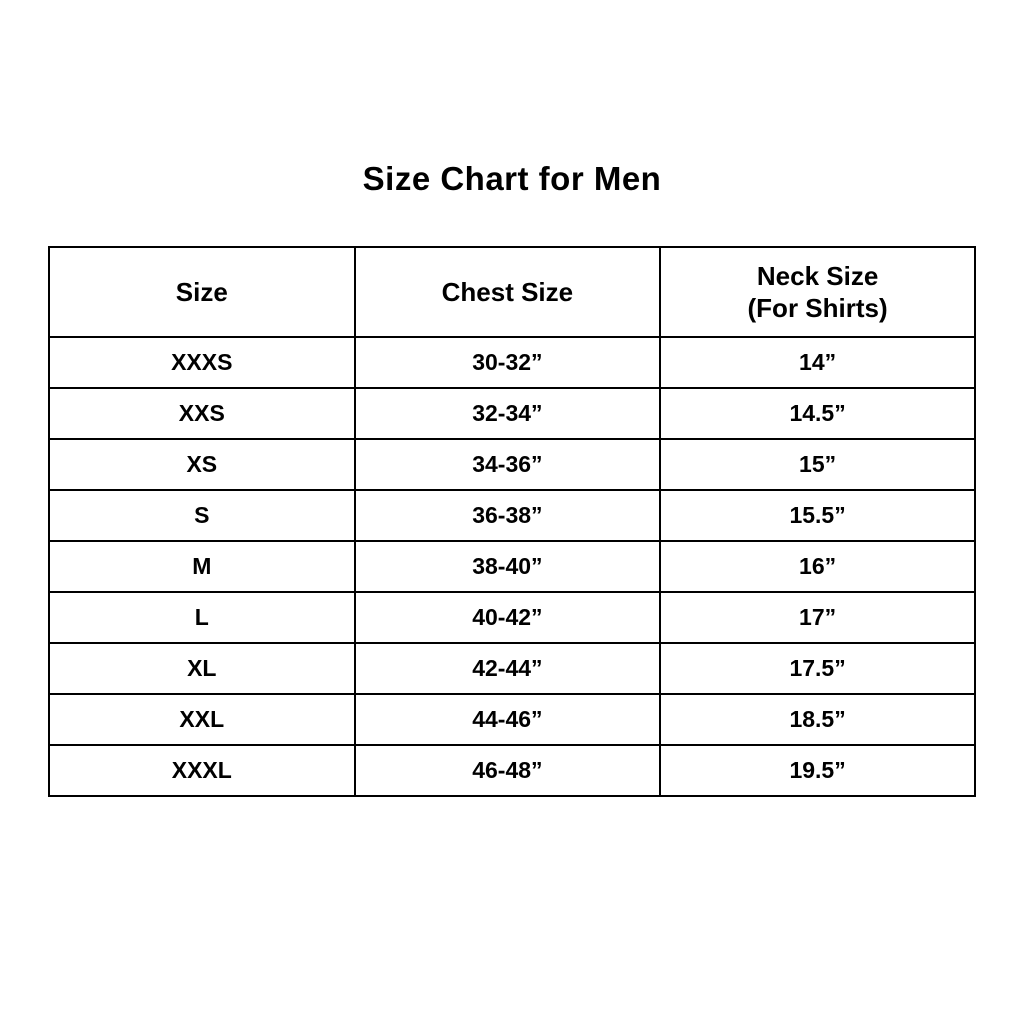 Image resolution: width=1024 pixels, height=1024 pixels. Describe the element at coordinates (202, 464) in the screenshot. I see `table-cell-size: XS` at that location.